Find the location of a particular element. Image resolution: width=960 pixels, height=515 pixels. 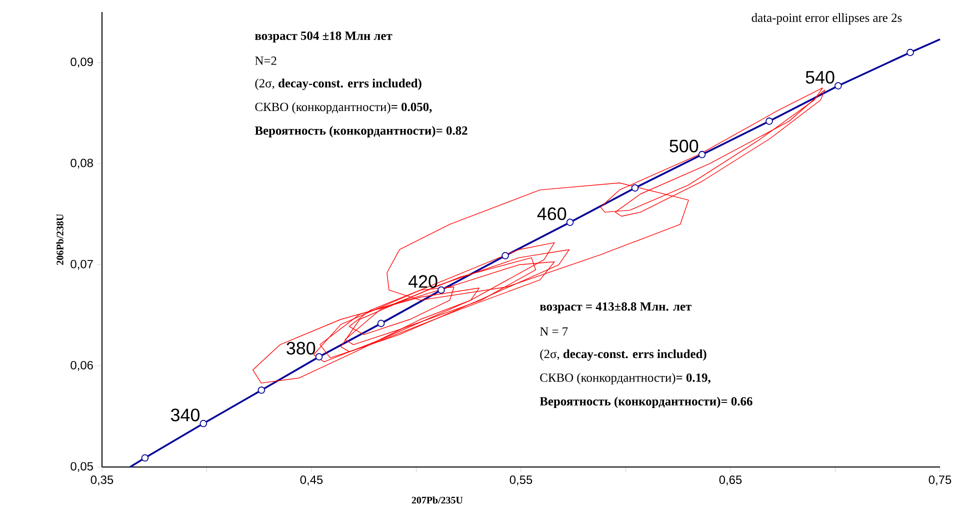

x-tick-label: 0,45 is located at coordinates (311, 481).